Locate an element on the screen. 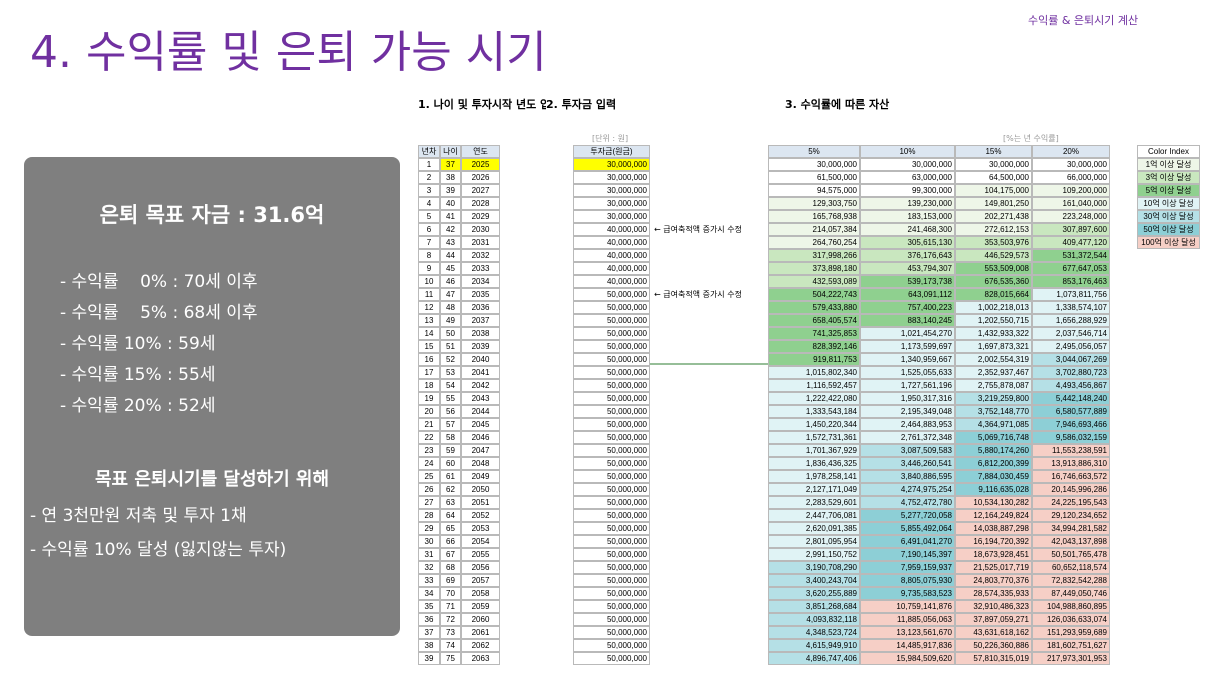 The width and height of the screenshot is (1216, 684). rate-line: - 수익률 20% : 52세 is located at coordinates (138, 406).